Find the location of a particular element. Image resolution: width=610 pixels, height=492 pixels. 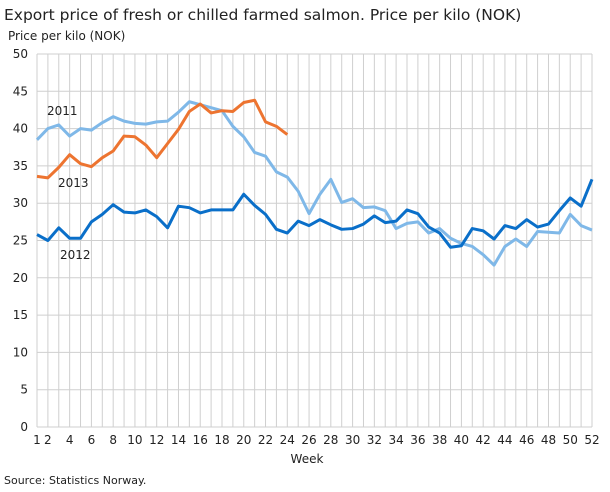

x-tick-label: 16 is located at coordinates (200, 440).